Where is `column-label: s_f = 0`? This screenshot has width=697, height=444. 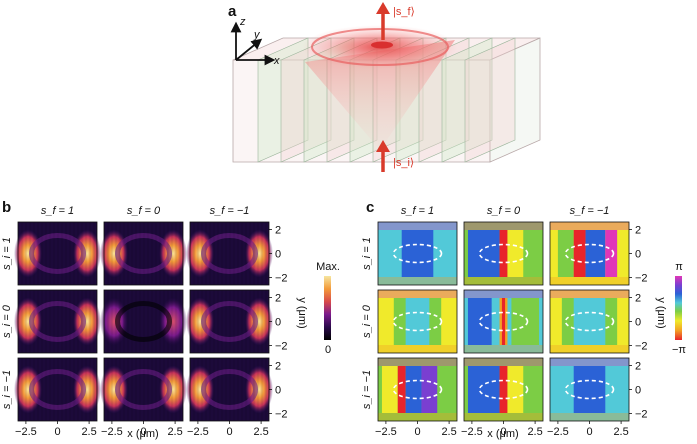
column-label: s_f = 0 is located at coordinates (144, 211).